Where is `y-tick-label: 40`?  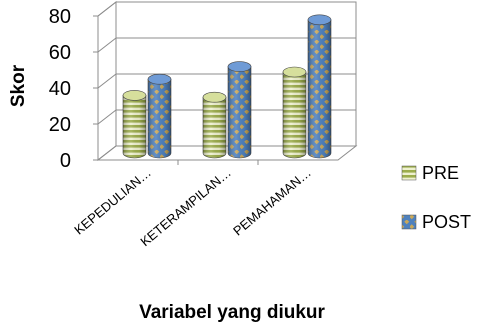
y-tick-label: 40 is located at coordinates (60, 89).